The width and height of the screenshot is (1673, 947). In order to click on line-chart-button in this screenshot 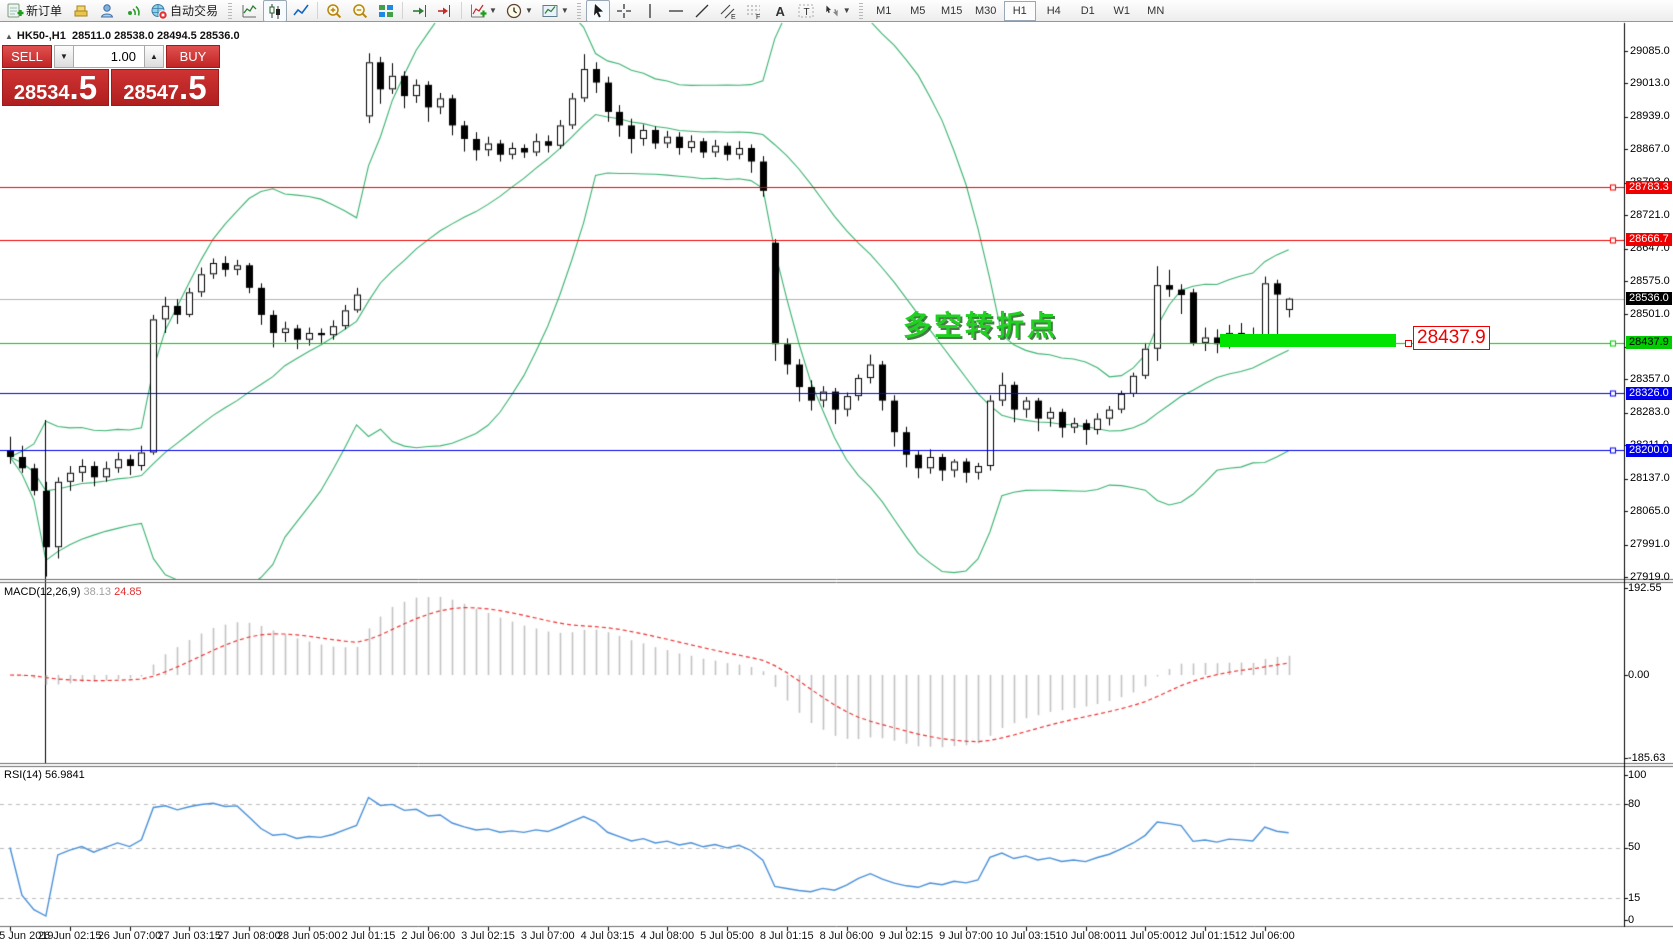, I will do `click(301, 11)`.